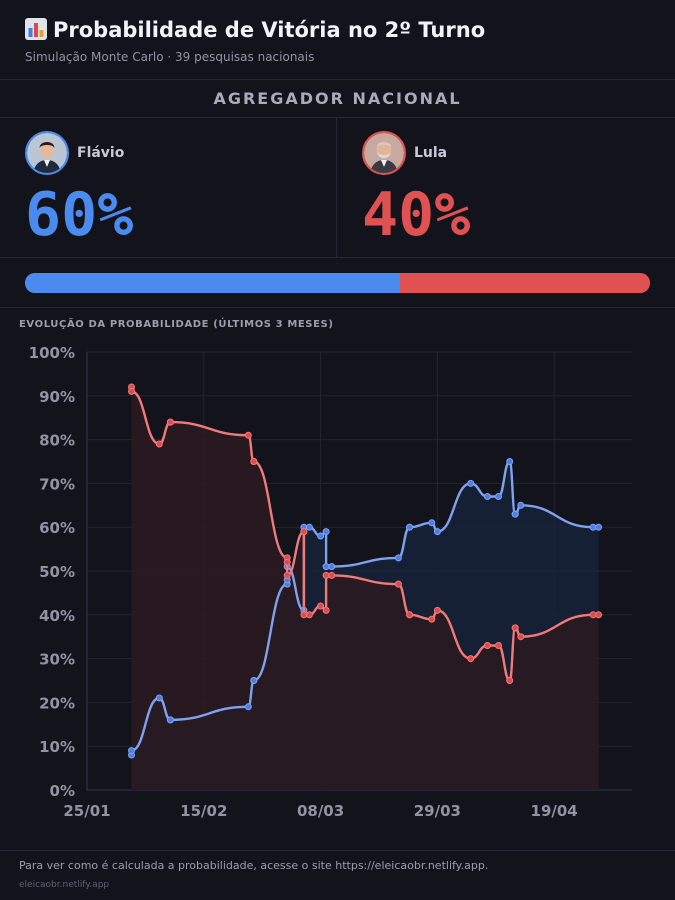  What do you see at coordinates (101, 153) in the screenshot?
I see `candidate-name: Flávio` at bounding box center [101, 153].